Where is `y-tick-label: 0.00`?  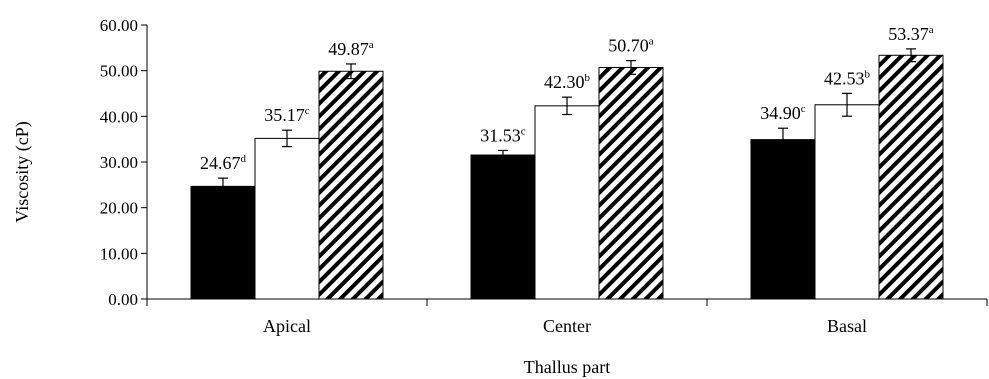 y-tick-label: 0.00 is located at coordinates (123, 299).